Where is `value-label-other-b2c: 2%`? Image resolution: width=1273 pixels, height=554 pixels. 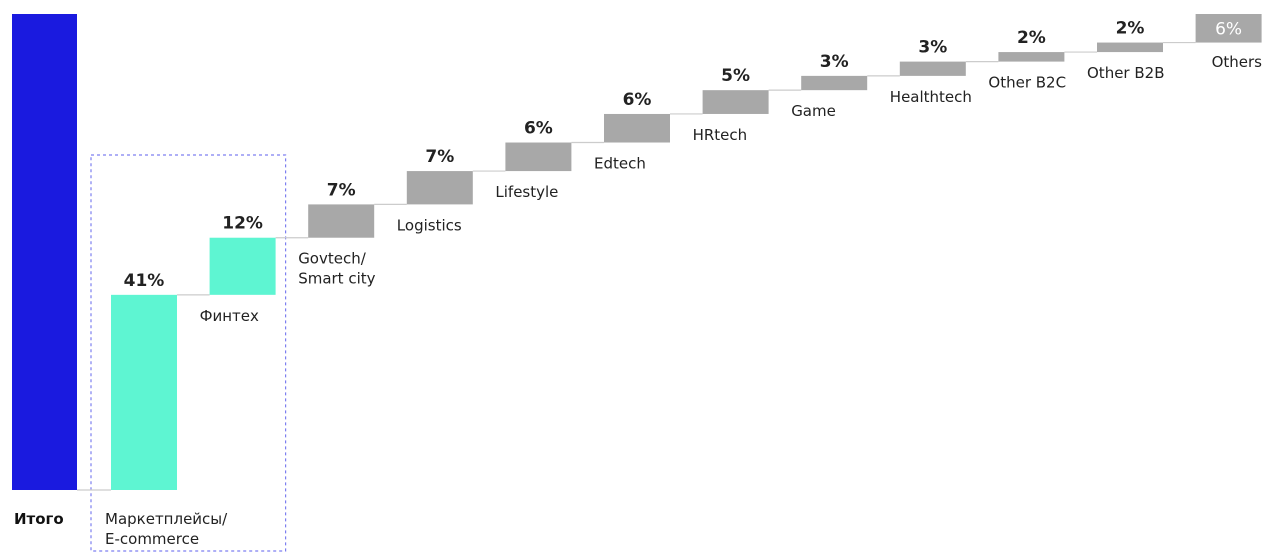 value-label-other-b2c: 2% is located at coordinates (1031, 38).